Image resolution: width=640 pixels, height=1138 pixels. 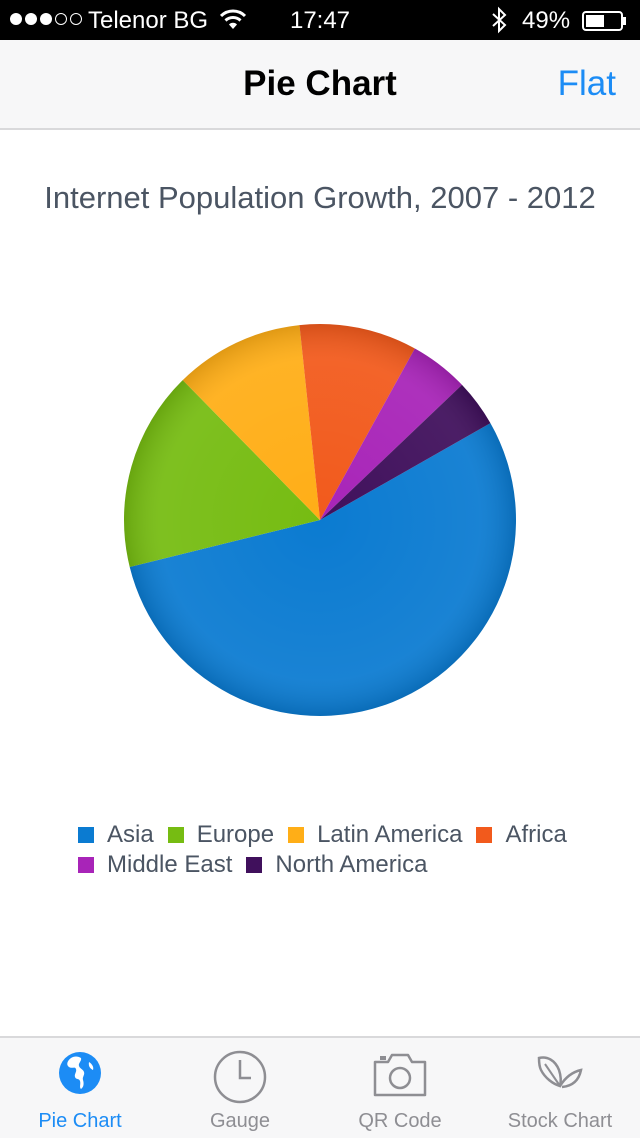 I want to click on tab-label: Pie Chart, so click(x=80, y=1121).